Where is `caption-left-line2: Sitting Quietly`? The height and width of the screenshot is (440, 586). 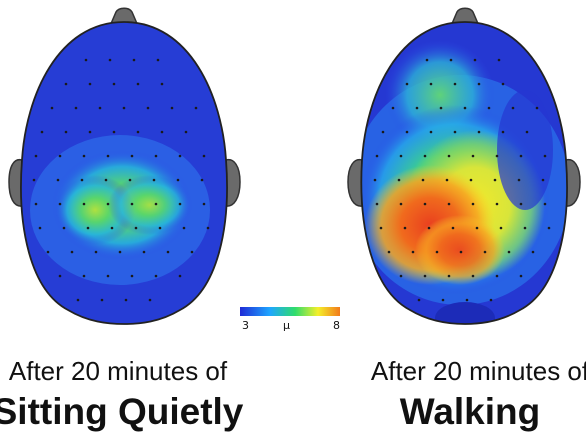
caption-left-line2: Sitting Quietly is located at coordinates (122, 411).